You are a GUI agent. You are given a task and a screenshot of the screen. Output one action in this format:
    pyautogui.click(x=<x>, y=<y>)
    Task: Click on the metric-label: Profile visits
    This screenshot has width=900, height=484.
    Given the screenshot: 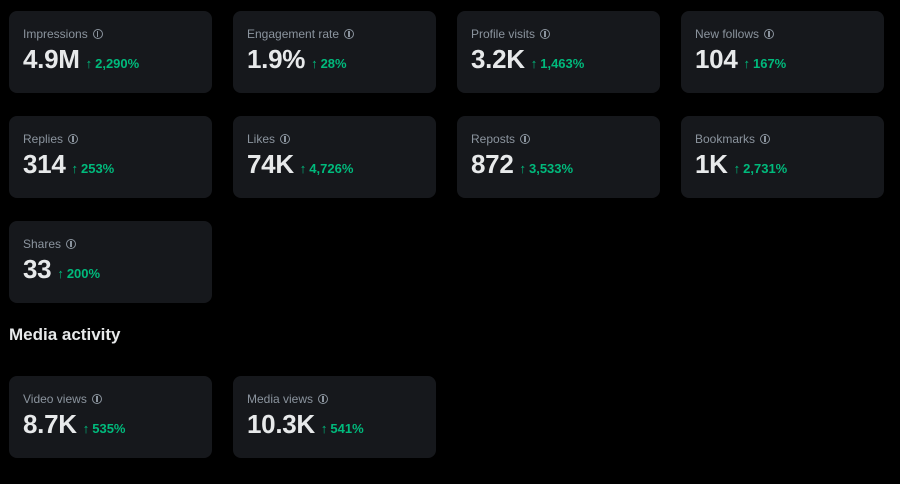 What is the action you would take?
    pyautogui.click(x=503, y=34)
    